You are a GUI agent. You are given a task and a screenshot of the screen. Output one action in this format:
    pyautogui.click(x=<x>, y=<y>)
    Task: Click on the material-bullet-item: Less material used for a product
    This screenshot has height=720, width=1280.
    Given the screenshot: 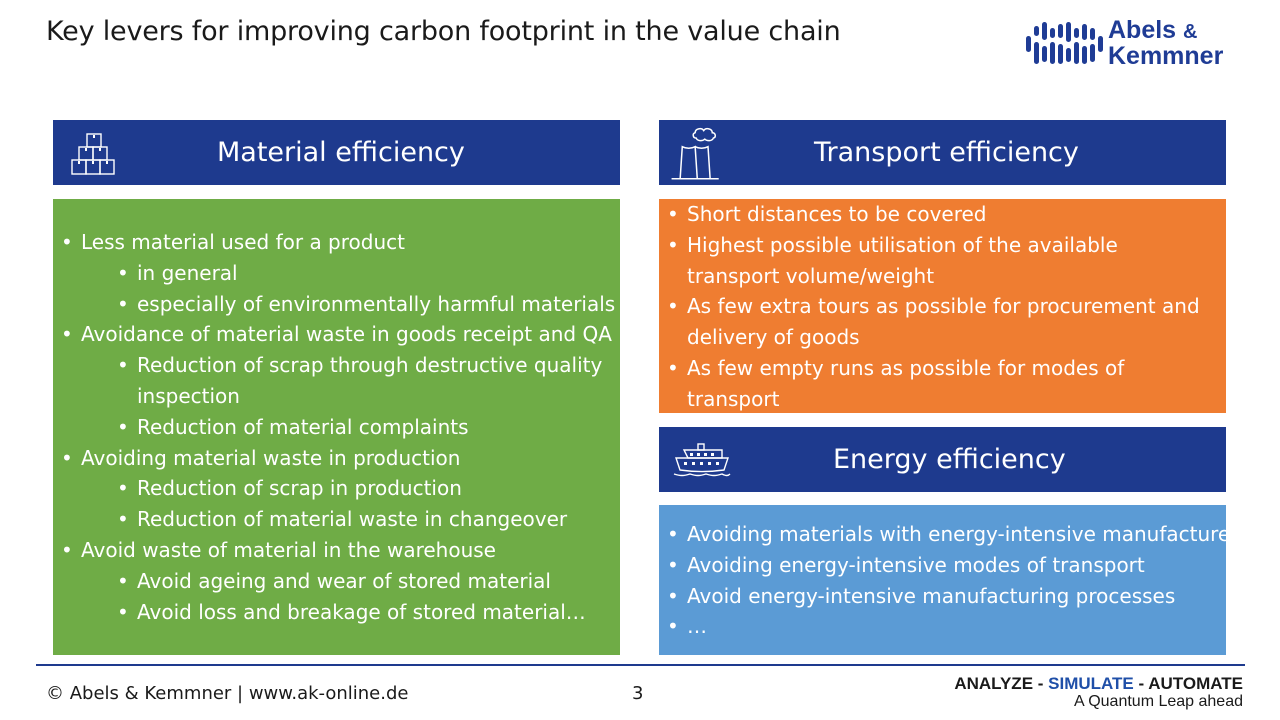 What is the action you would take?
    pyautogui.click(x=336, y=242)
    